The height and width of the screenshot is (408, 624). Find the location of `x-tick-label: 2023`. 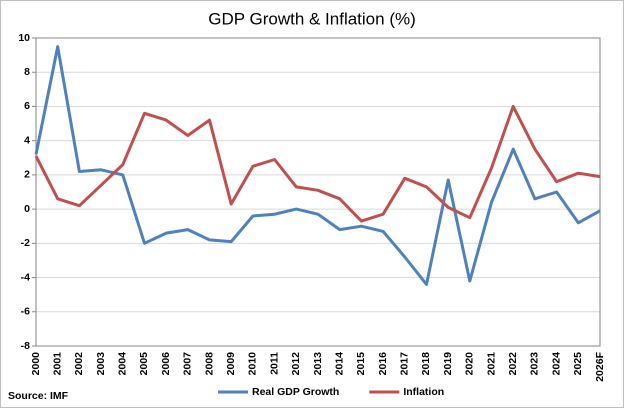

x-tick-label: 2023 is located at coordinates (535, 364).